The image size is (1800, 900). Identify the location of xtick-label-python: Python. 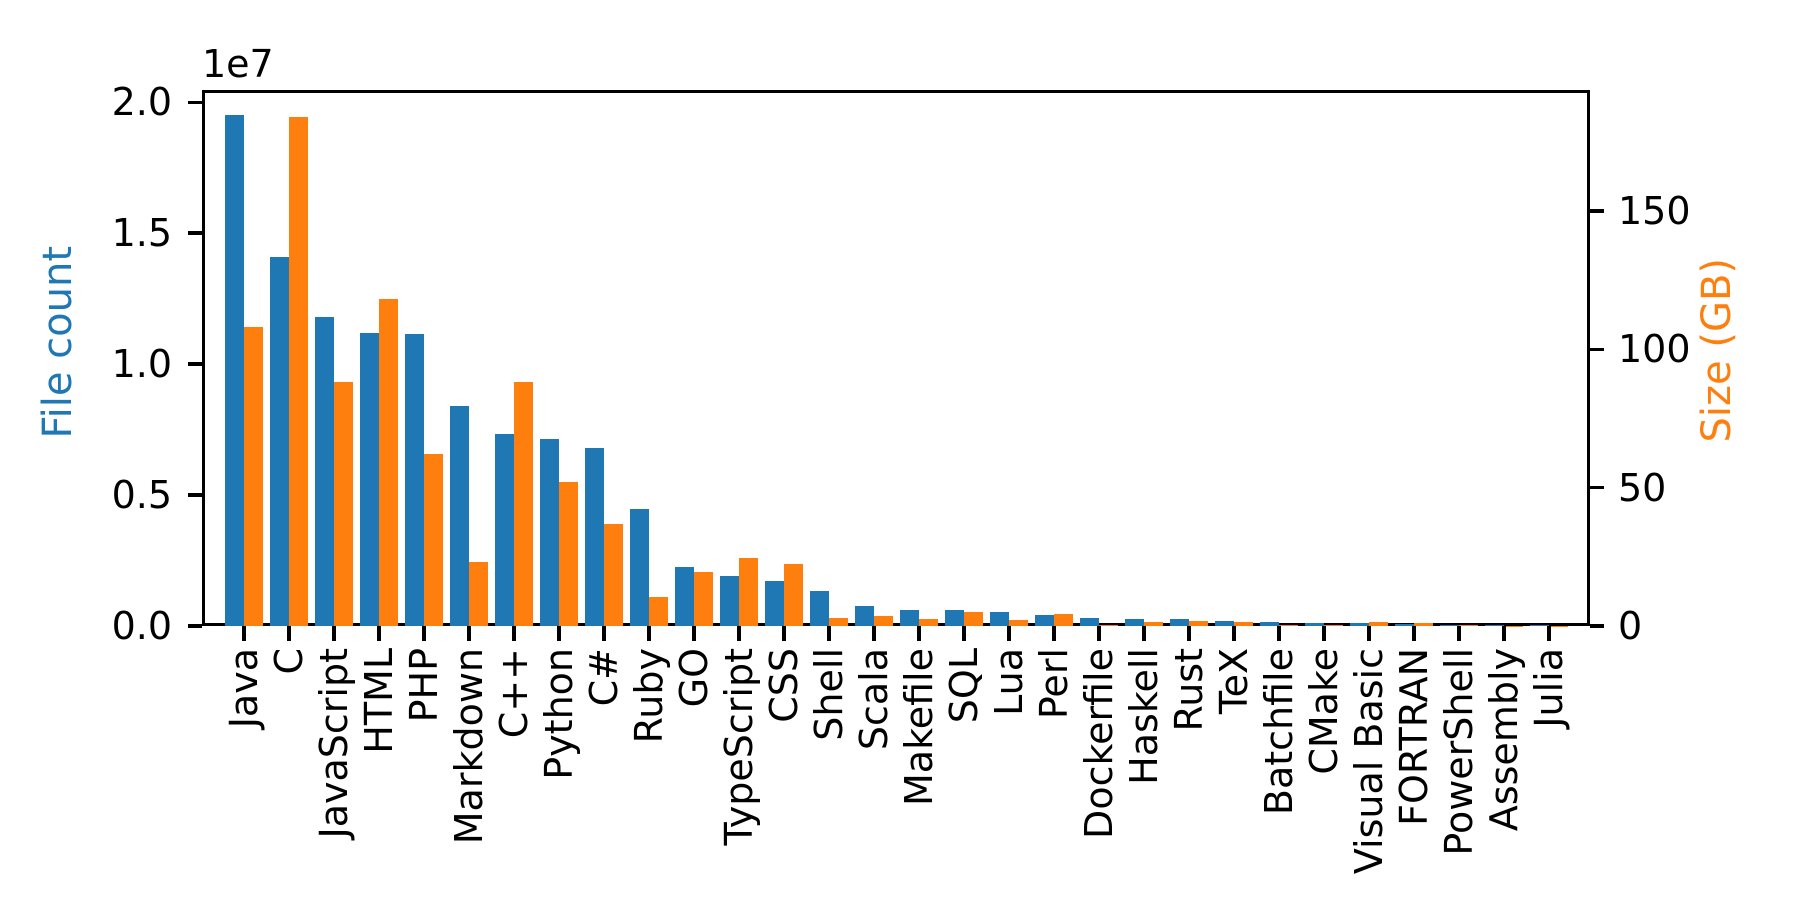
(559, 714).